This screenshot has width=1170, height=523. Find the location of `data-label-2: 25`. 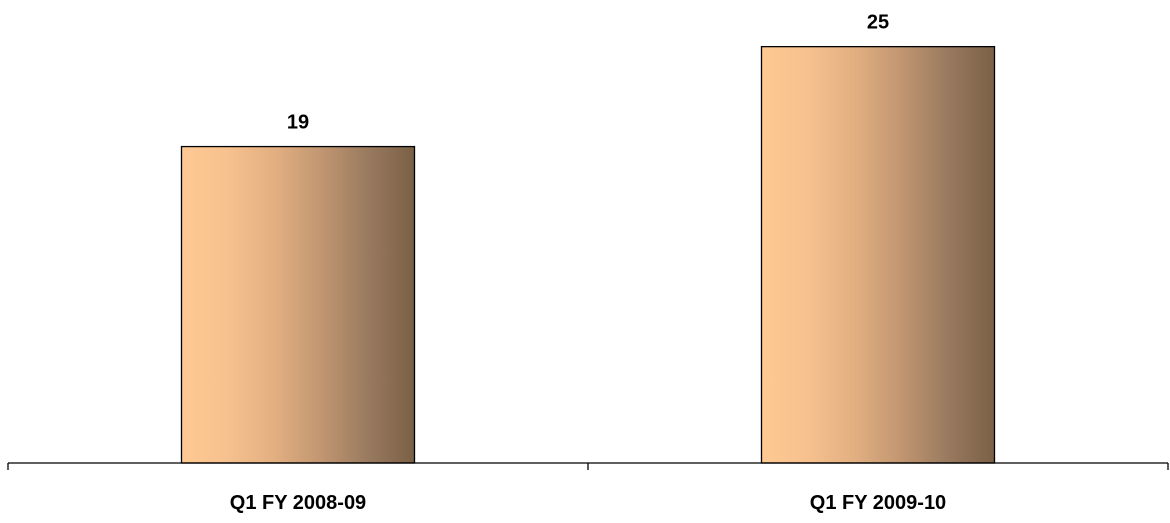

data-label-2: 25 is located at coordinates (878, 23).